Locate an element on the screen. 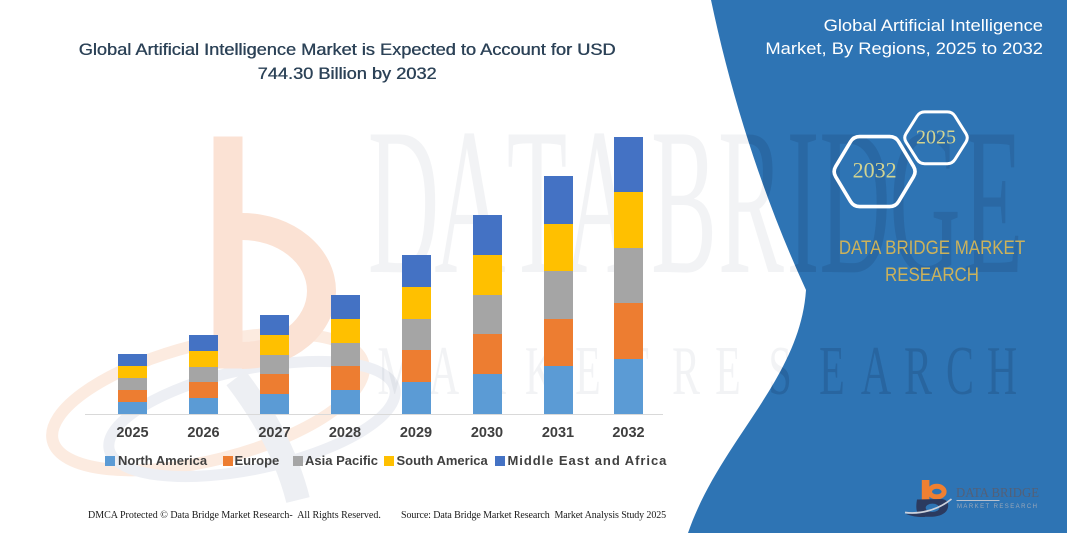 The height and width of the screenshot is (533, 1067). svg-text: C is located at coordinates (960, 371).